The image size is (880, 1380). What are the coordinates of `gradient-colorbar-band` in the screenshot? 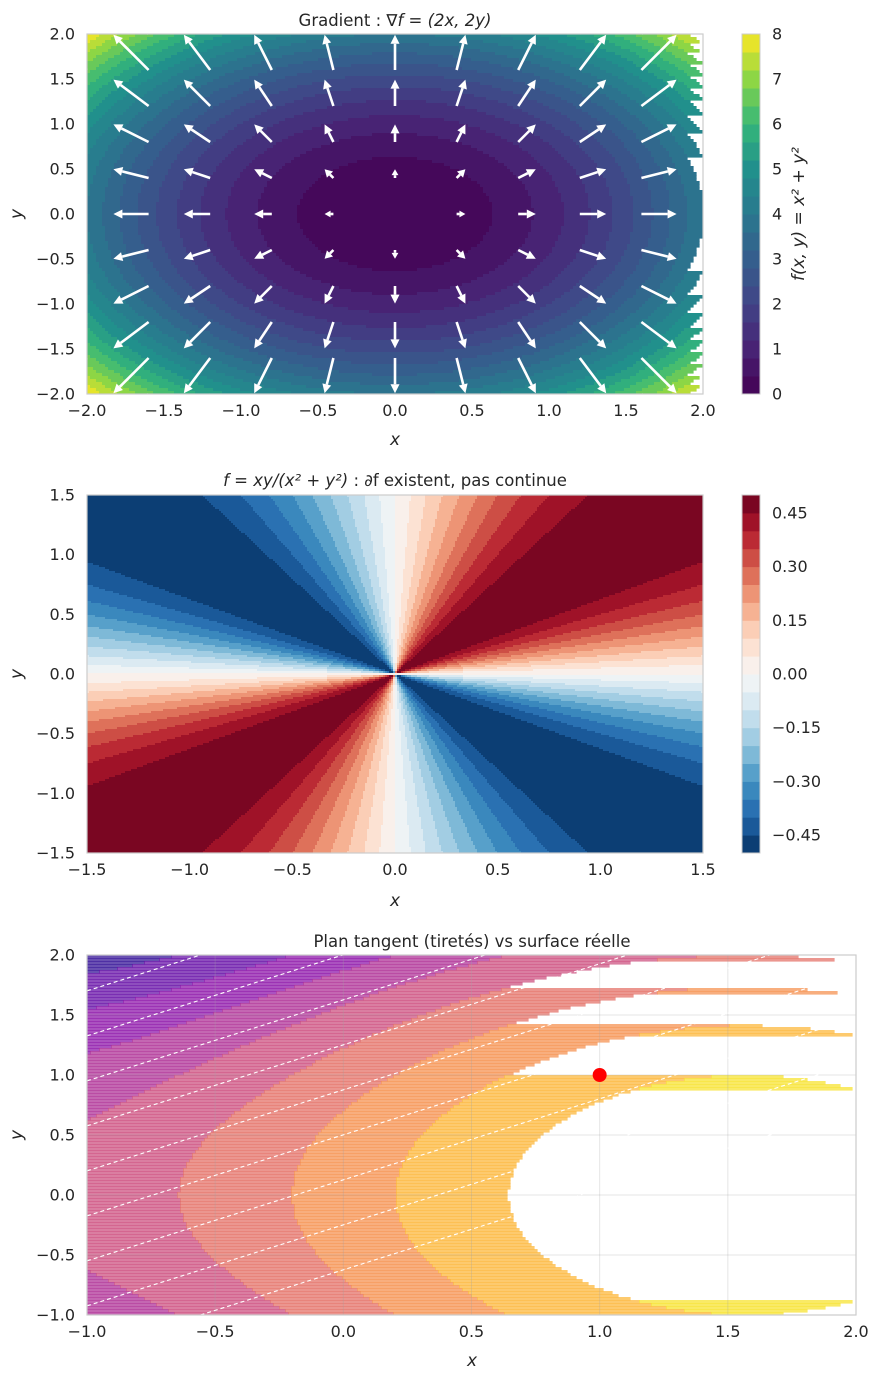 It's located at (751, 241).